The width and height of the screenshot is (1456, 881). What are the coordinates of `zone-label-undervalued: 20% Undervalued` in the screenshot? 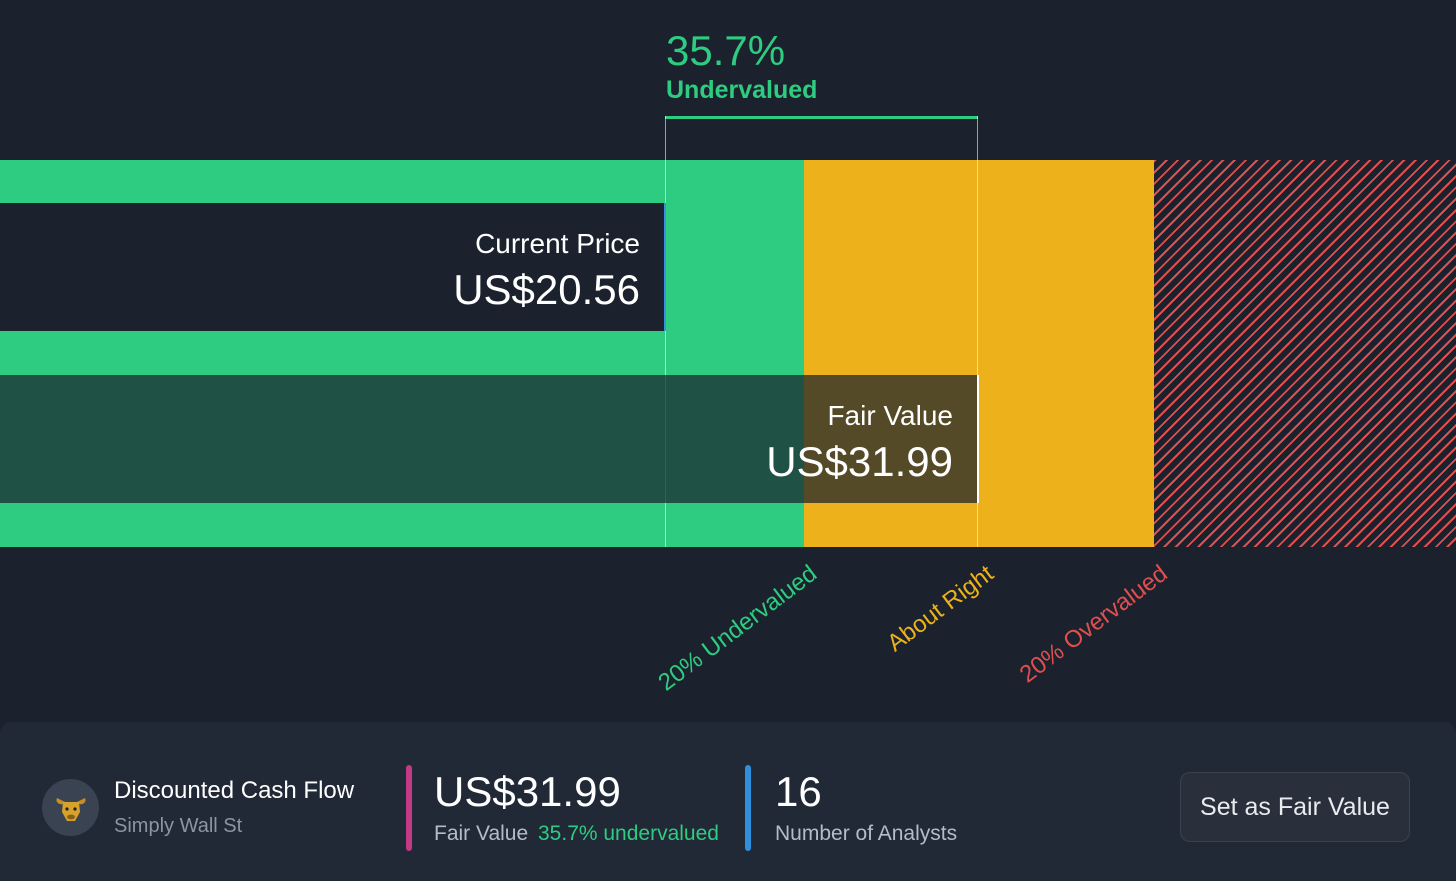 It's located at (738, 628).